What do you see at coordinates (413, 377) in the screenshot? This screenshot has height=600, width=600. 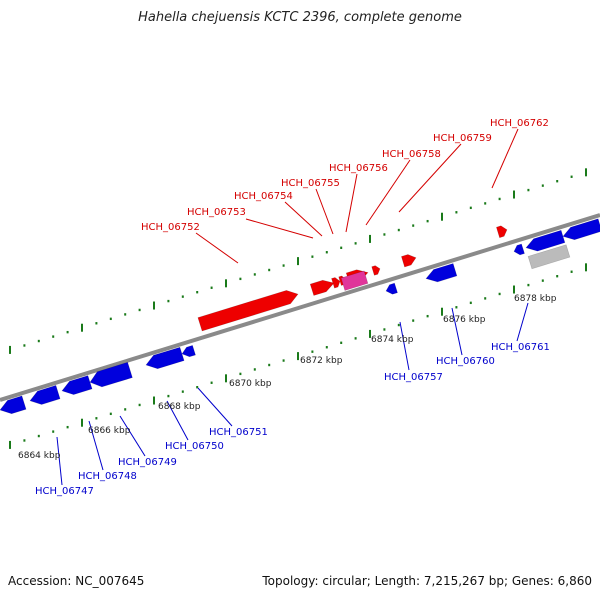 I see `reverse-gene-label: HCH_06757` at bounding box center [413, 377].